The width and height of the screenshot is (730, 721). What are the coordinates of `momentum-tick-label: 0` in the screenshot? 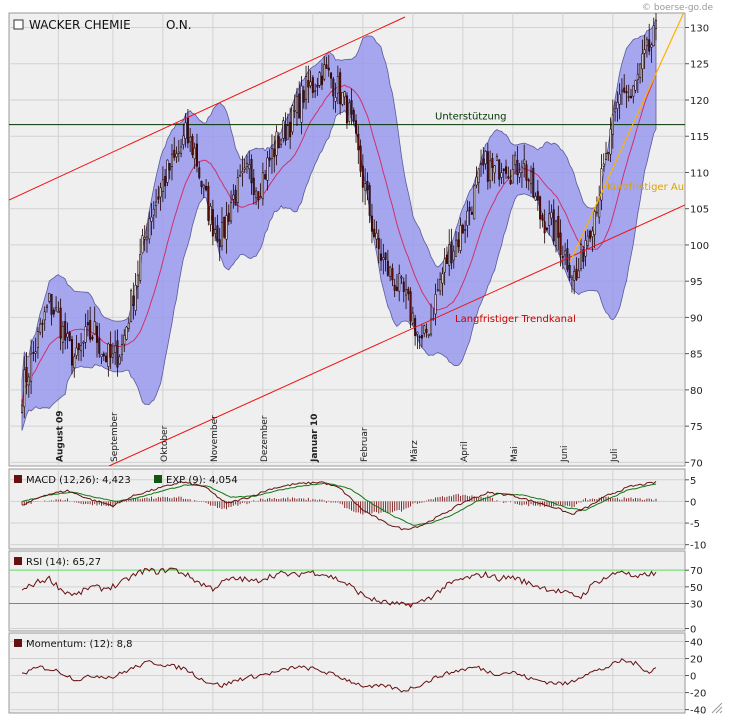 It's located at (693, 677).